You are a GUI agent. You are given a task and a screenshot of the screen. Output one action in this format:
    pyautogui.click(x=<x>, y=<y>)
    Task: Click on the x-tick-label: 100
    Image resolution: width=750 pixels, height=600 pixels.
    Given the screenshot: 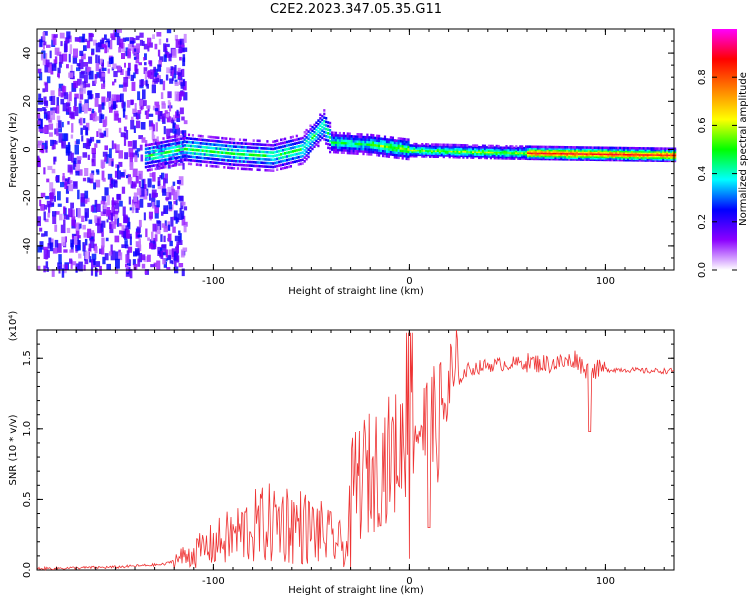 What is the action you would take?
    pyautogui.click(x=605, y=581)
    